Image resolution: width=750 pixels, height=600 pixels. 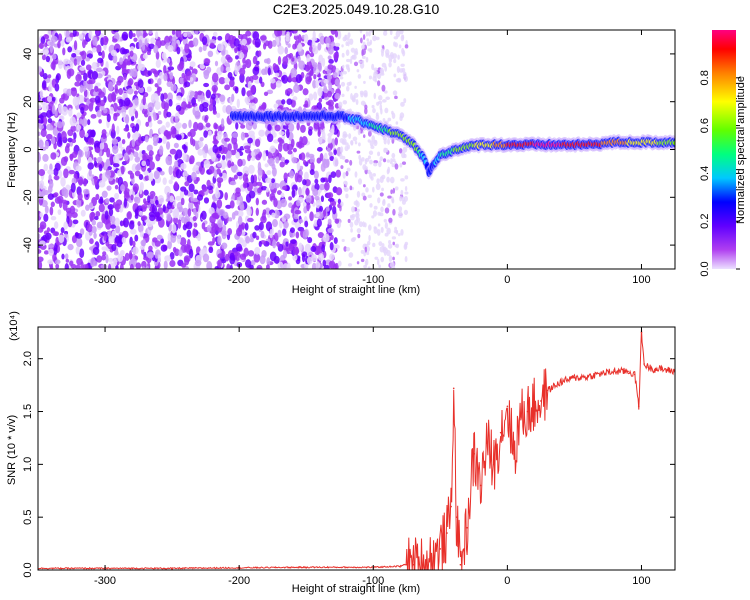 I want to click on y-tick-label: 0.5, so click(x=28, y=517).